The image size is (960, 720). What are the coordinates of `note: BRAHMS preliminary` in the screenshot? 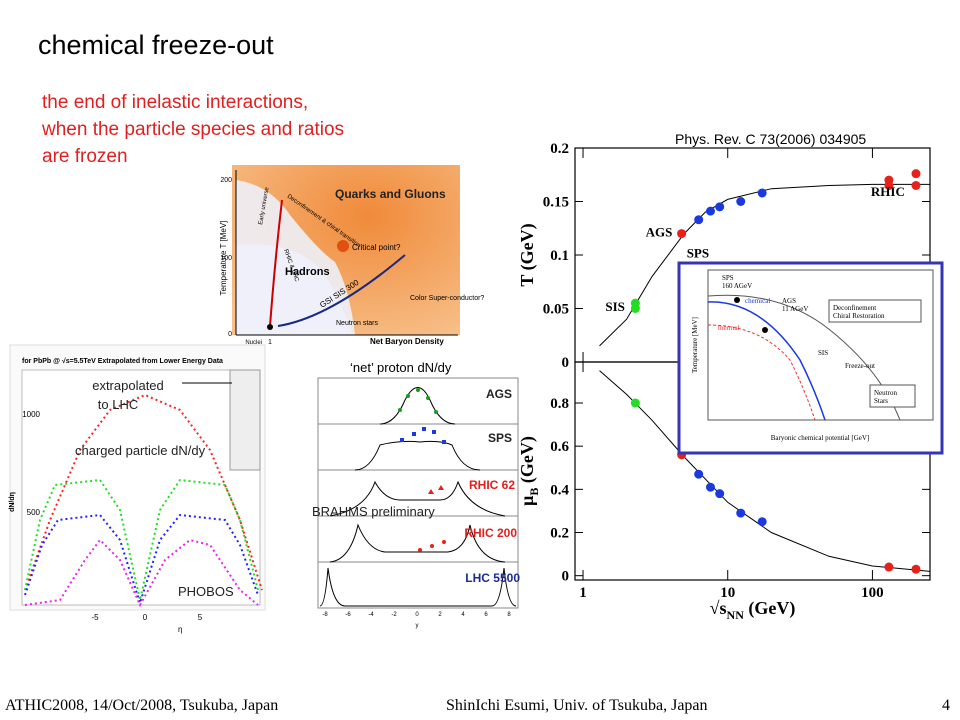 It's located at (373, 511).